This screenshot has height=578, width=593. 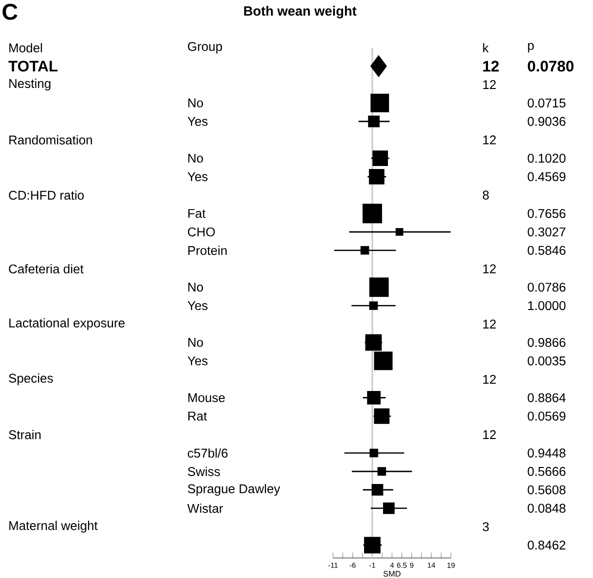 What do you see at coordinates (547, 361) in the screenshot?
I see `text: 0.0035` at bounding box center [547, 361].